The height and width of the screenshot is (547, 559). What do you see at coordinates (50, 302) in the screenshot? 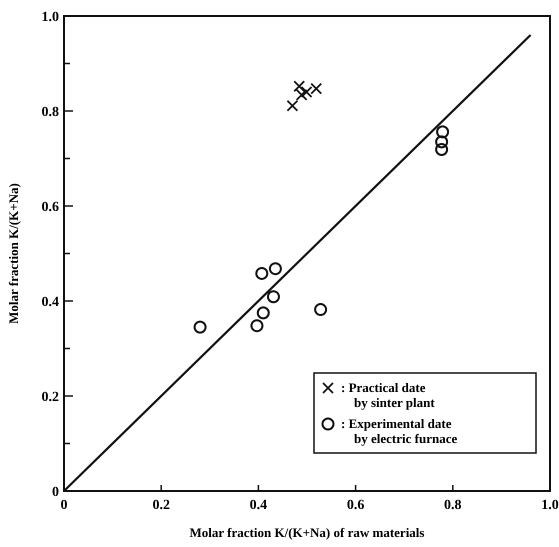
I see `y-tick-label: 0.4` at bounding box center [50, 302].